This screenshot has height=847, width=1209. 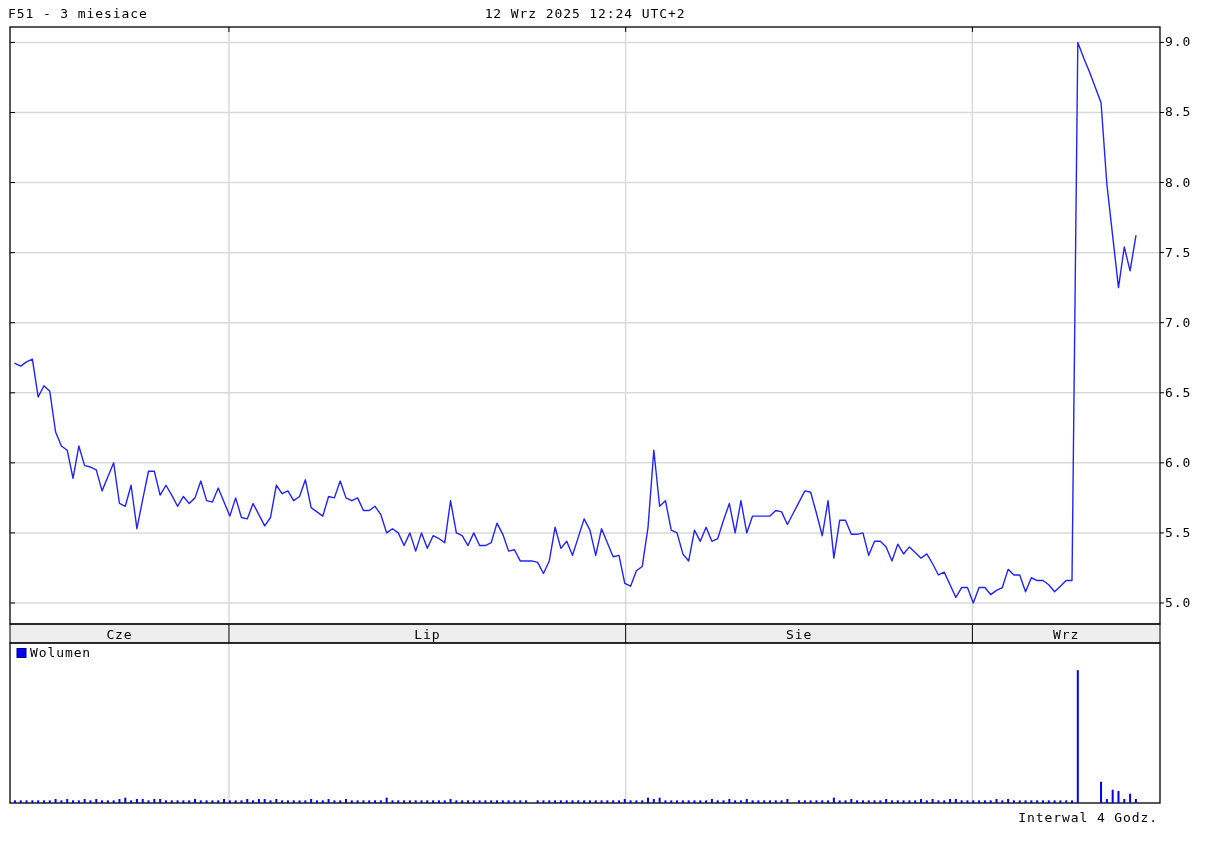 I want to click on y-tick-label: 8.5, so click(x=1178, y=111).